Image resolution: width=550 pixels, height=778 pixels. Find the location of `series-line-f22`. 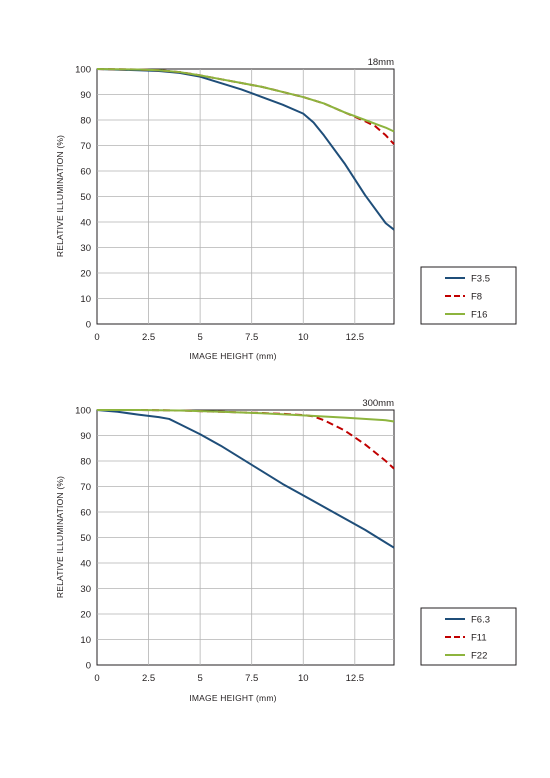

series-line-f22 is located at coordinates (246, 416).